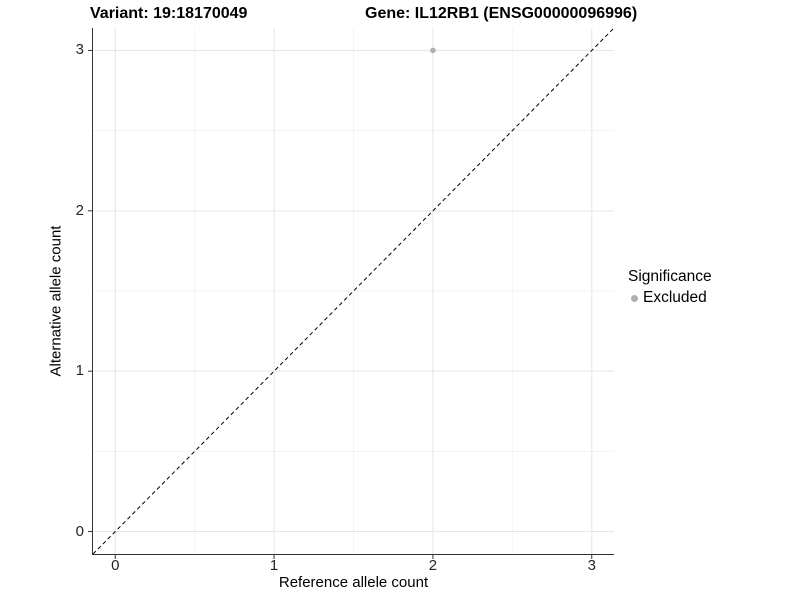 This screenshot has width=800, height=600. I want to click on x-axis-label: Reference allele count, so click(353, 582).